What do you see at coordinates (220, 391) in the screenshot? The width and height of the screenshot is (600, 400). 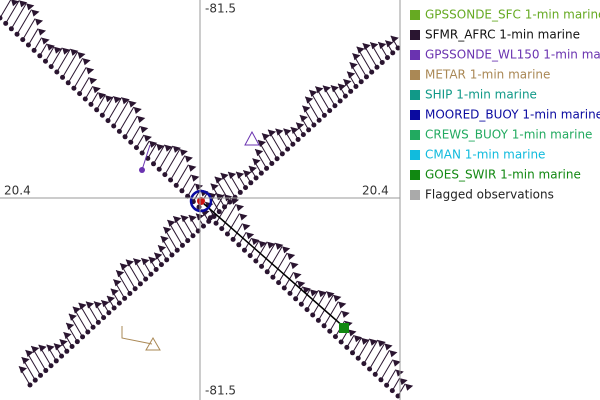 I see `bottom-axis-label: -81.5` at bounding box center [220, 391].